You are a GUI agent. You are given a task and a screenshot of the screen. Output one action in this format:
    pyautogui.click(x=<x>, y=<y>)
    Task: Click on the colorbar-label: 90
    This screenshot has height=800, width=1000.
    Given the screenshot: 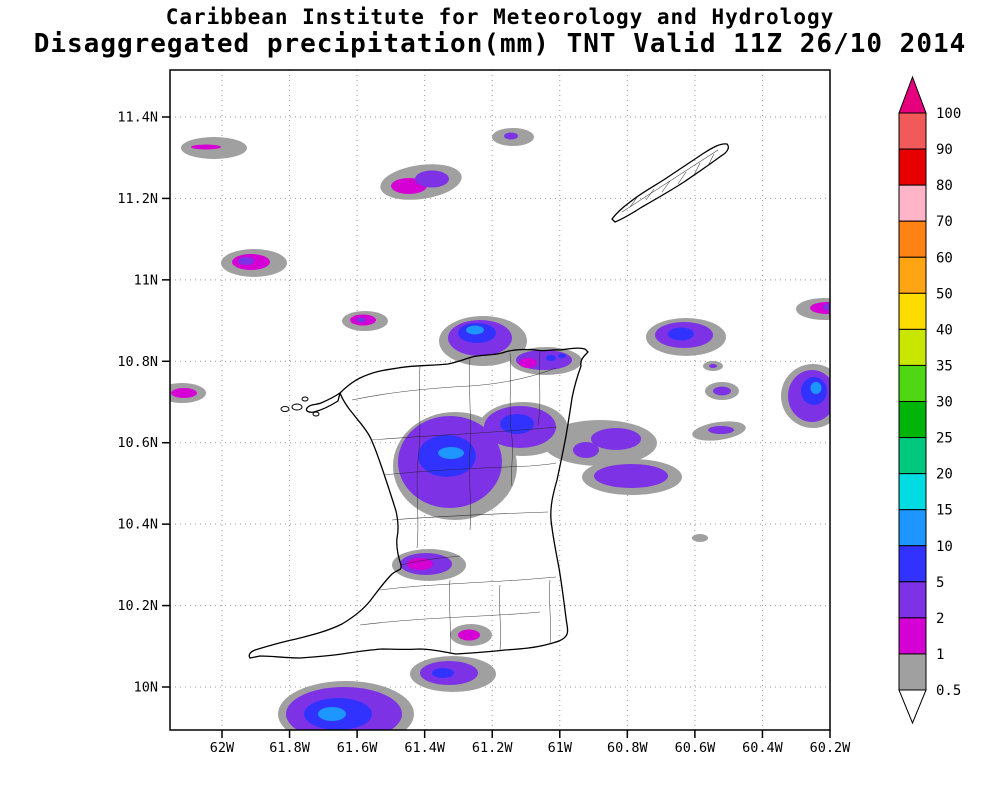 What is the action you would take?
    pyautogui.click(x=944, y=150)
    